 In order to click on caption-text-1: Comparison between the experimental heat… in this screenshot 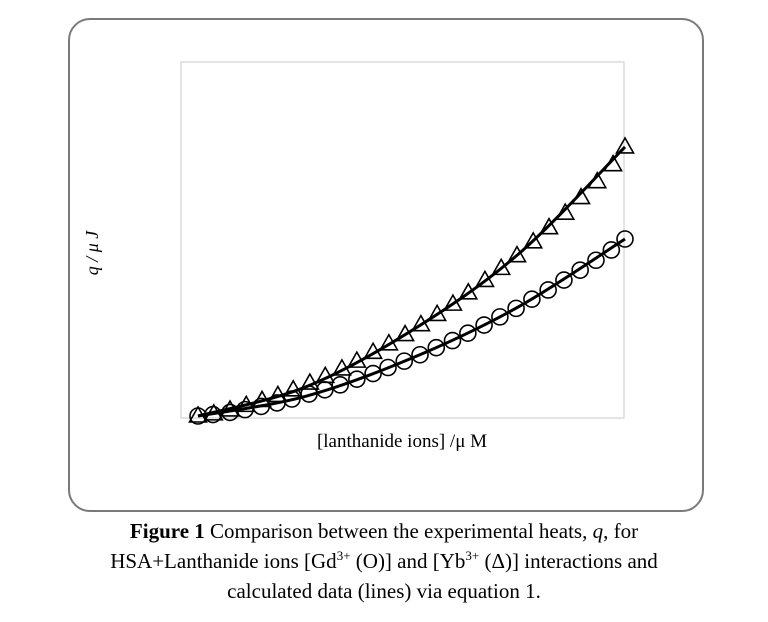, I will do `click(398, 531)`.